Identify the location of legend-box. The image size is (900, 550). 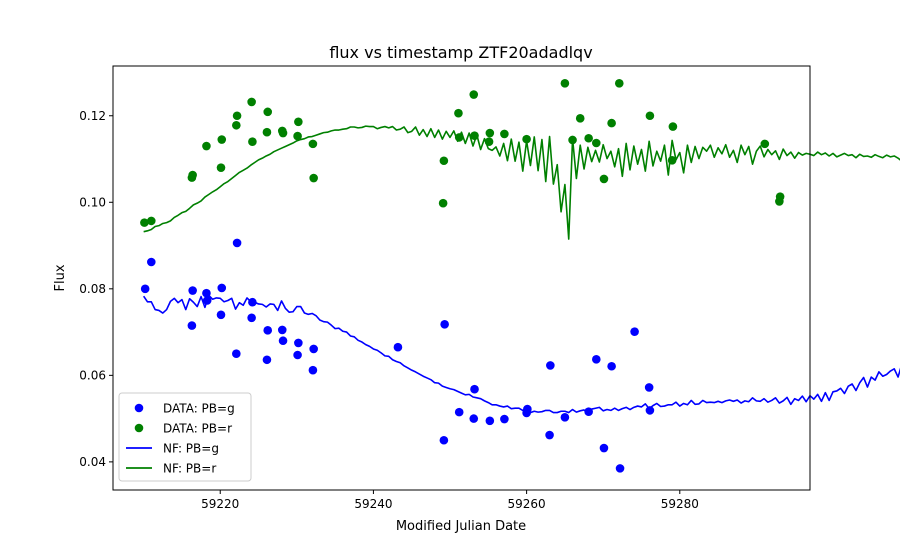
(185, 437).